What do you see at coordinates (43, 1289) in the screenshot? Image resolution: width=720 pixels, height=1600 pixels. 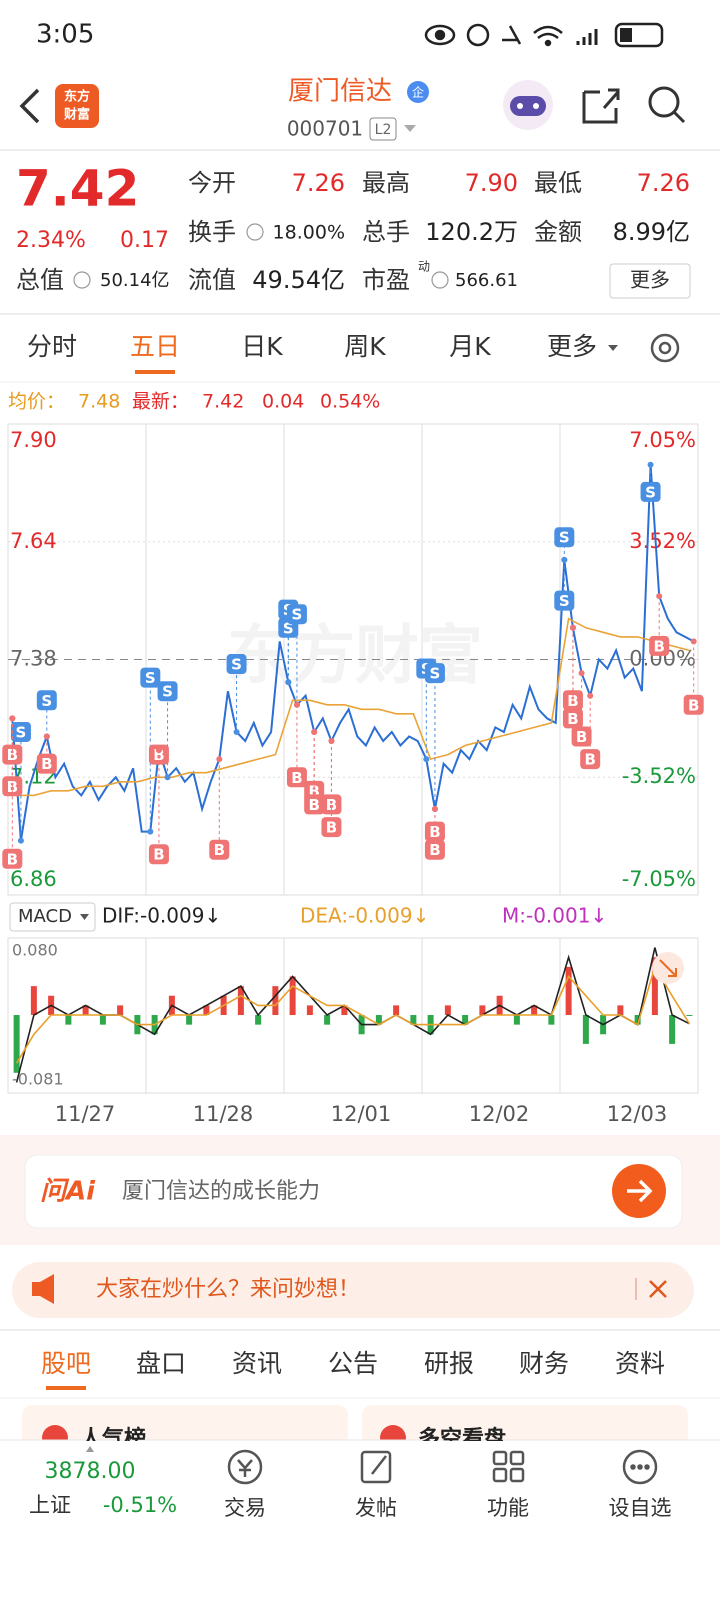 I see `megaphone` at bounding box center [43, 1289].